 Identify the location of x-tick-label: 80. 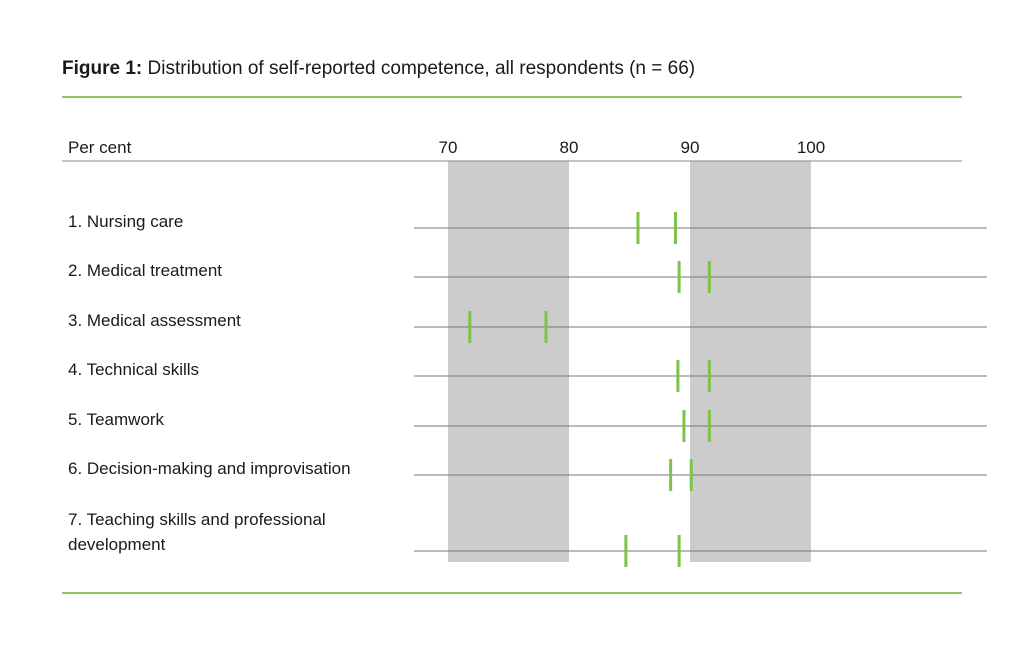
(569, 147).